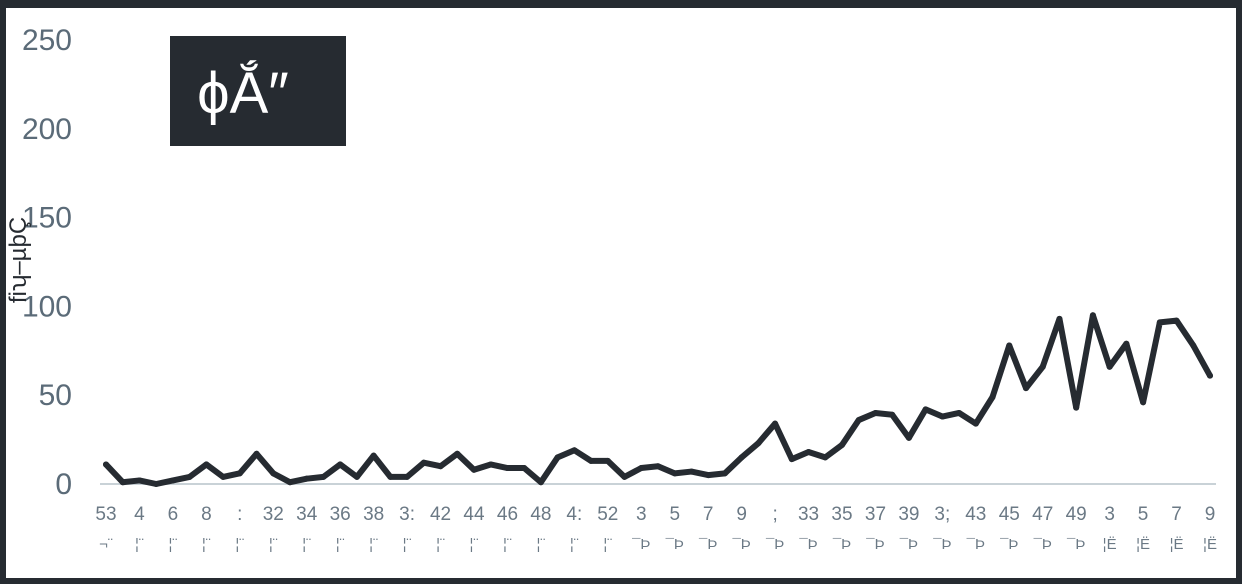 This screenshot has width=1242, height=584. What do you see at coordinates (1009, 514) in the screenshot?
I see `x-tick-label: 45` at bounding box center [1009, 514].